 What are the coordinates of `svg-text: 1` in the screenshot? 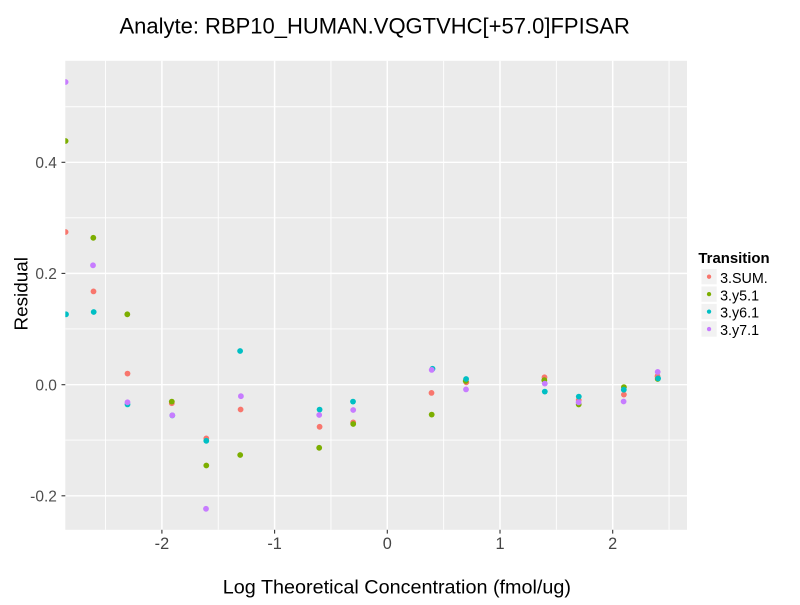 It's located at (499, 544).